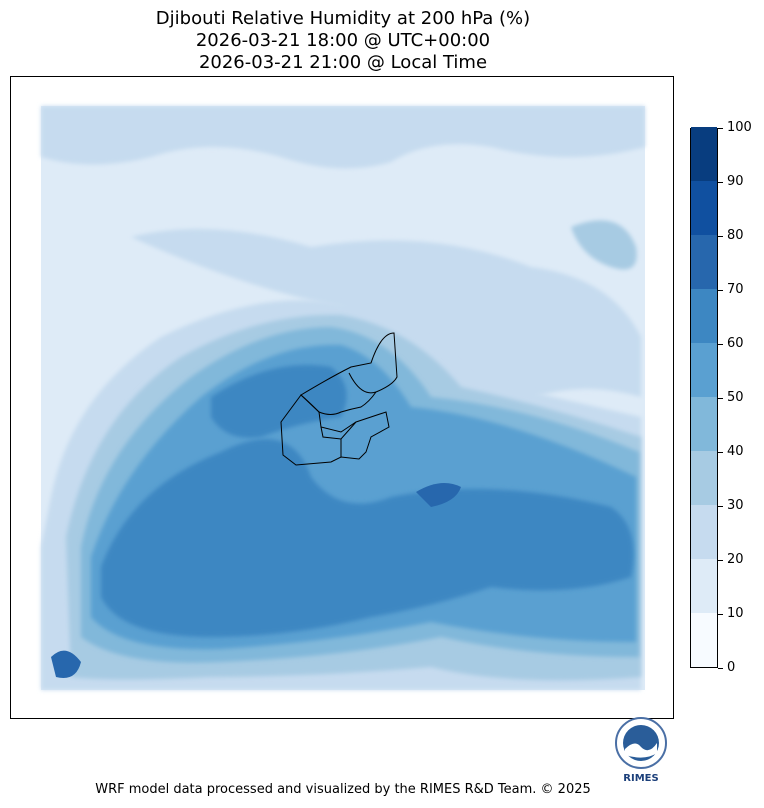 Image resolution: width=764 pixels, height=808 pixels. I want to click on colorbar-tick-label: 40, so click(735, 451).